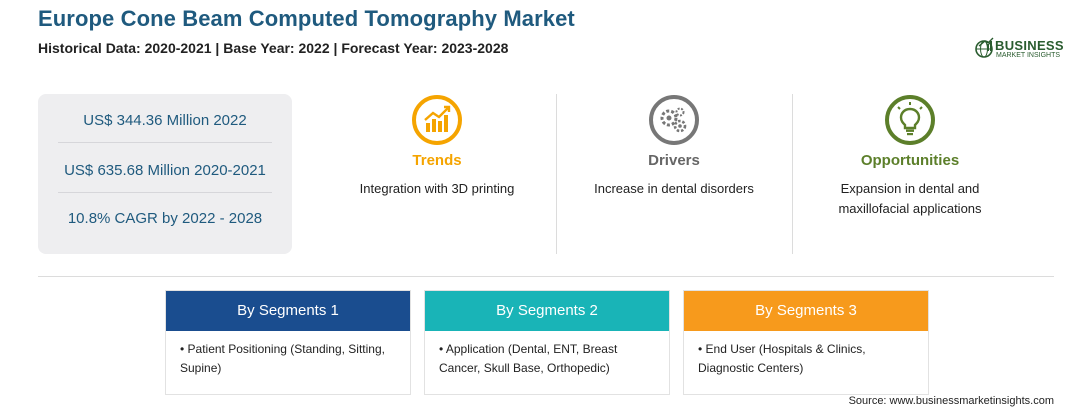 Image resolution: width=1092 pixels, height=411 pixels. I want to click on segment-2-title: By Segments 2, so click(547, 311).